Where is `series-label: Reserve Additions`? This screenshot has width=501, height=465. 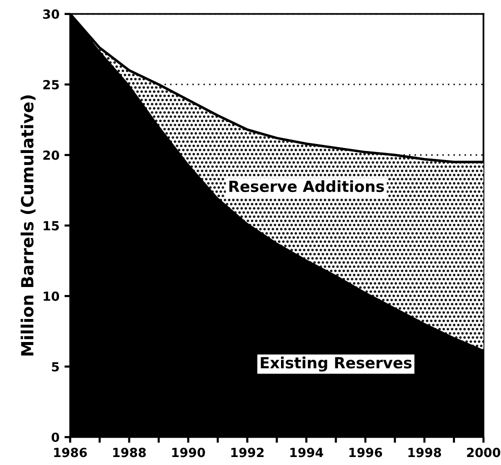 series-label: Reserve Additions is located at coordinates (306, 186).